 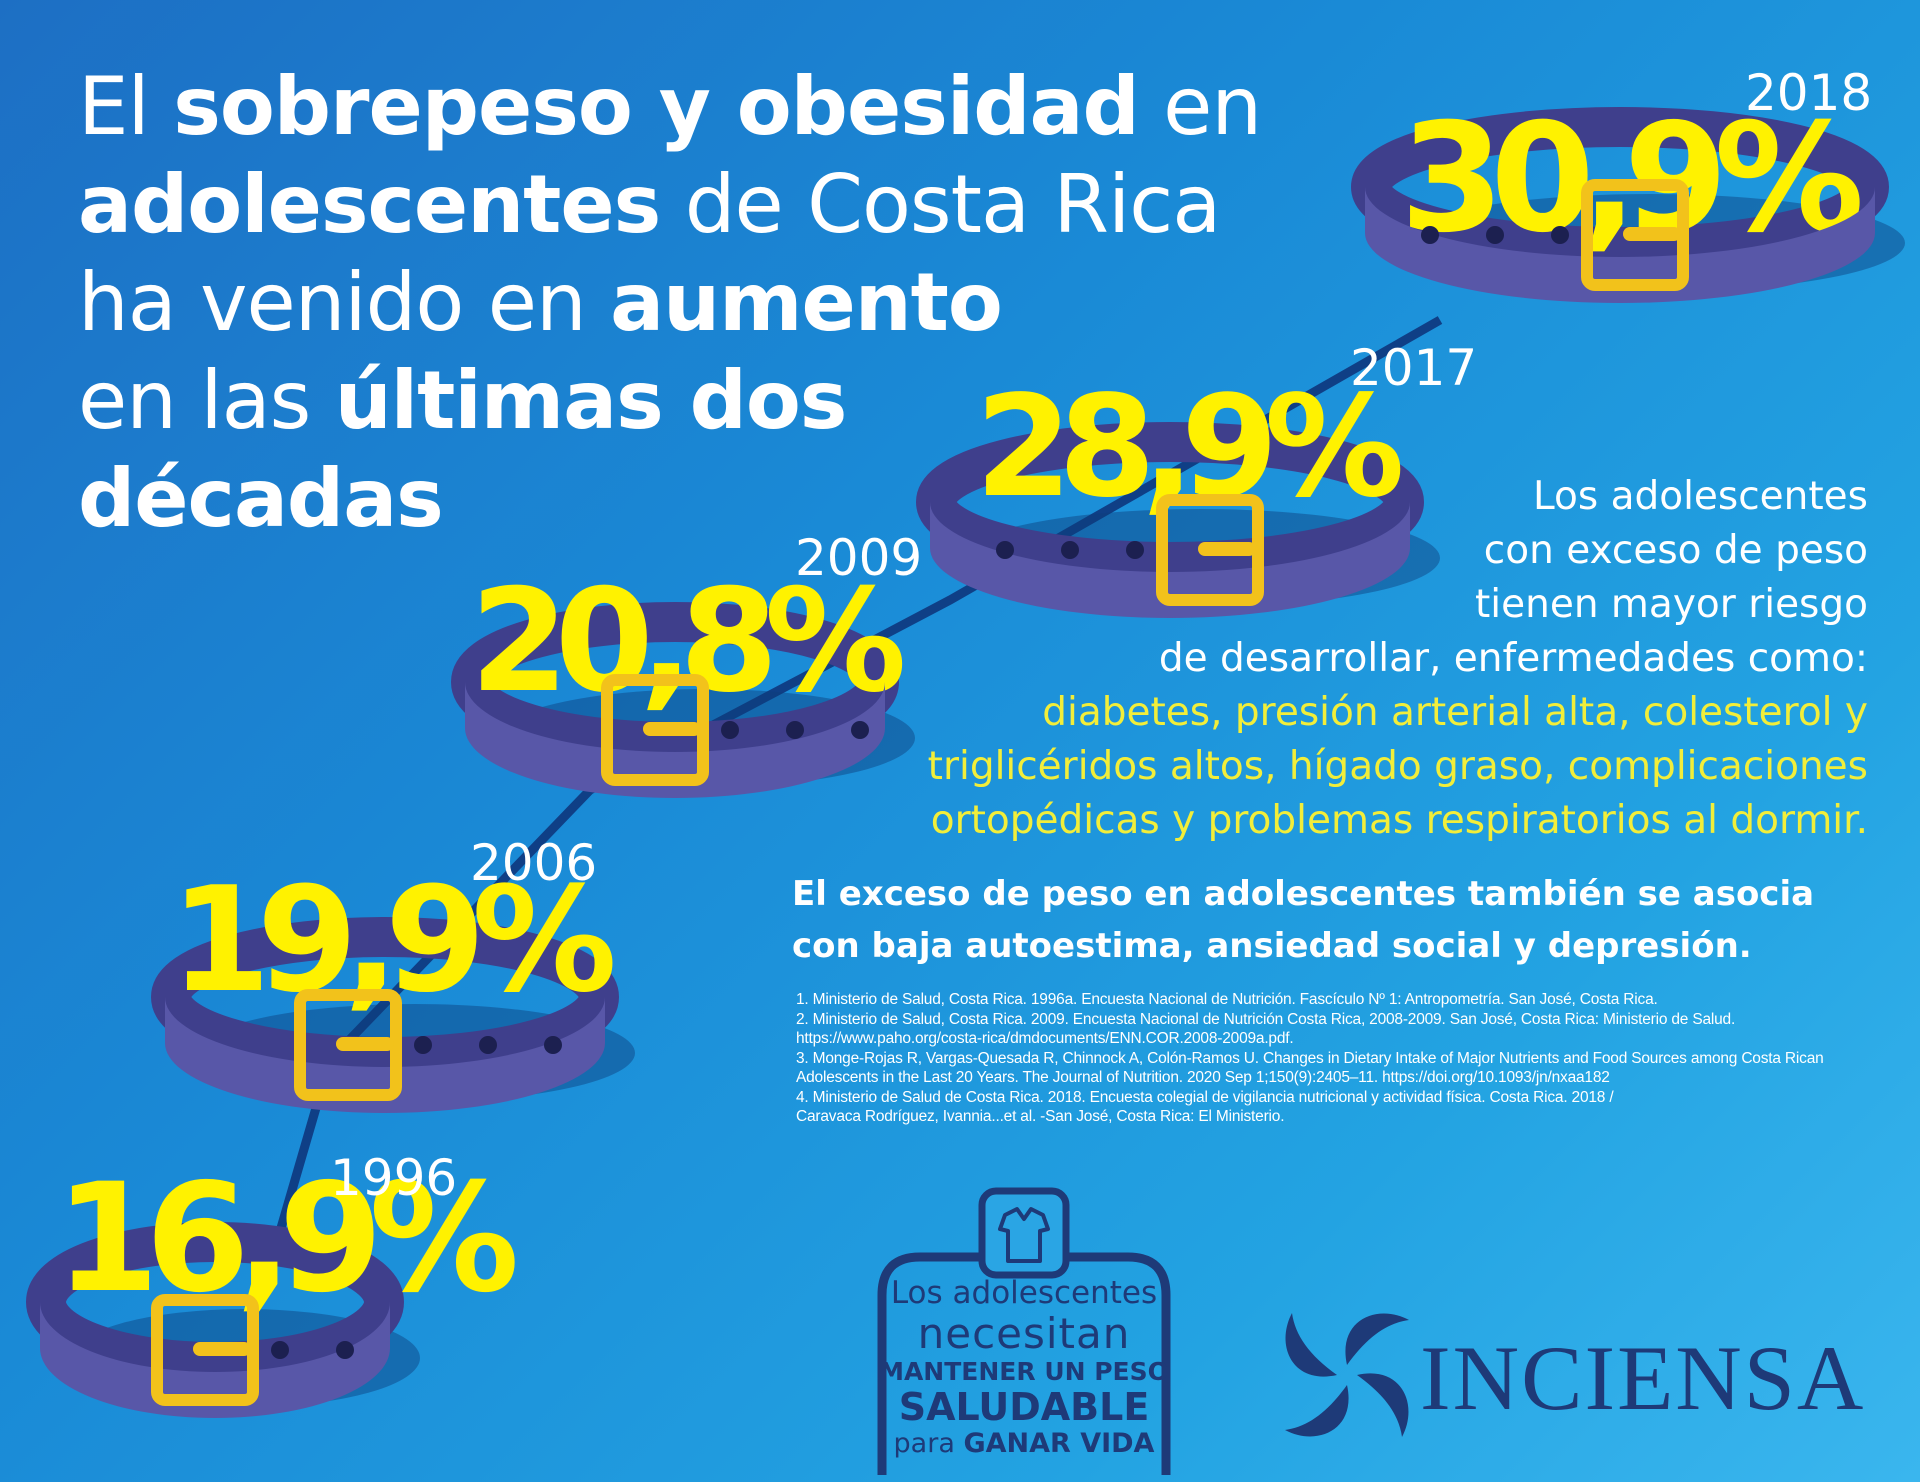 I want to click on year-label: 2017, so click(x=1413, y=368).